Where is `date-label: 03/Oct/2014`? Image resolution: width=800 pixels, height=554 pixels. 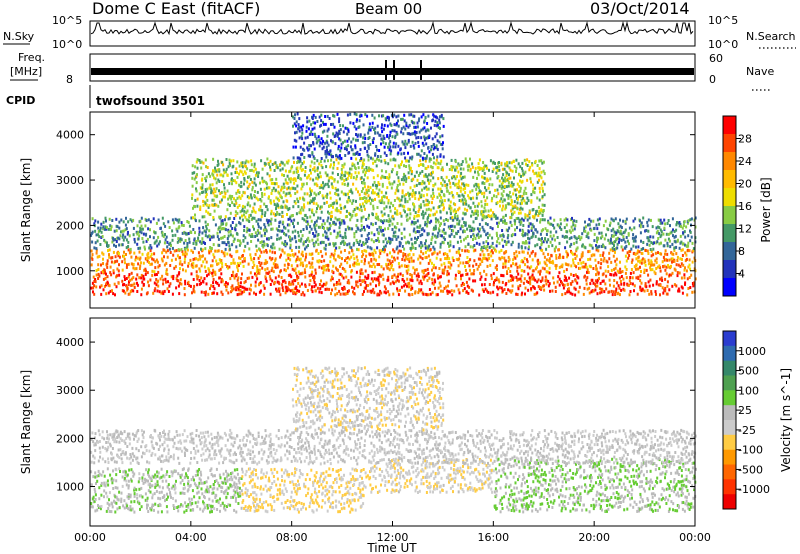 date-label: 03/Oct/2014 is located at coordinates (640, 9).